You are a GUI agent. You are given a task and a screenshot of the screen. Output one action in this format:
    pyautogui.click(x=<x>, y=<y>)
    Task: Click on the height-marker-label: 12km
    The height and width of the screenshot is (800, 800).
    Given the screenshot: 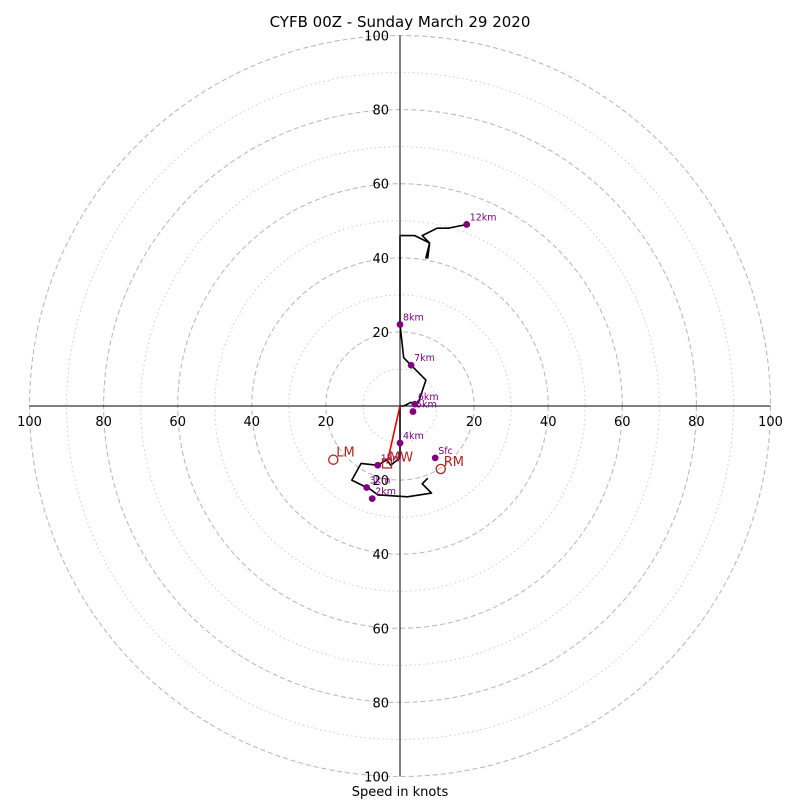 What is the action you would take?
    pyautogui.click(x=483, y=217)
    